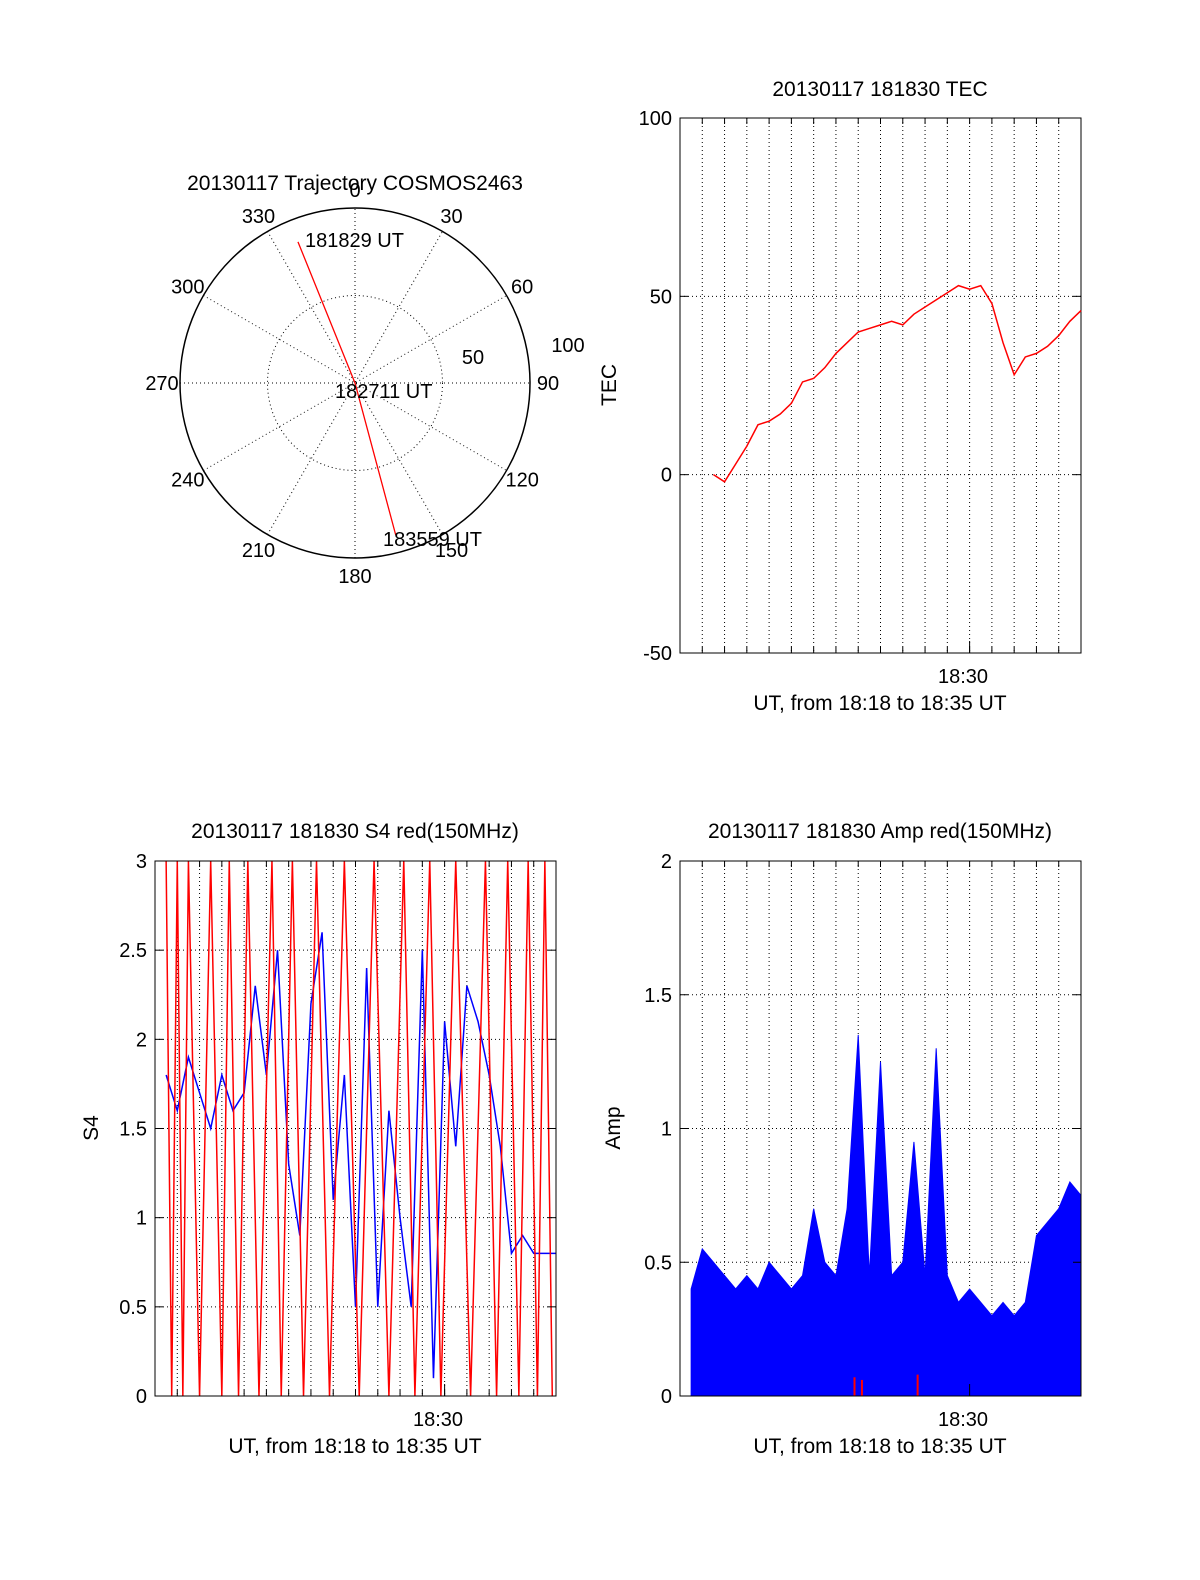  I want to click on amp-y-tick-label: 0, so click(666, 1397).